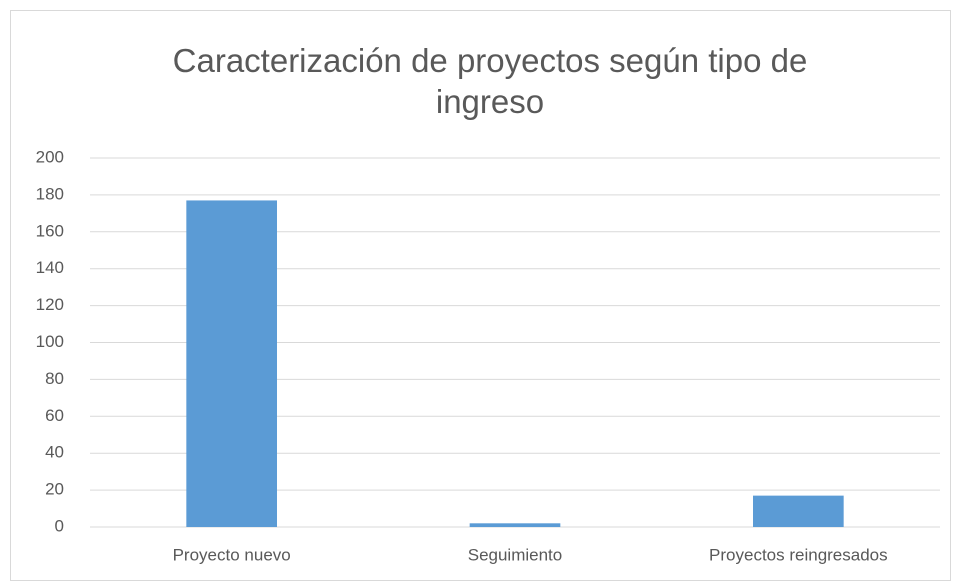  What do you see at coordinates (50, 156) in the screenshot?
I see `y-tick-label: 200` at bounding box center [50, 156].